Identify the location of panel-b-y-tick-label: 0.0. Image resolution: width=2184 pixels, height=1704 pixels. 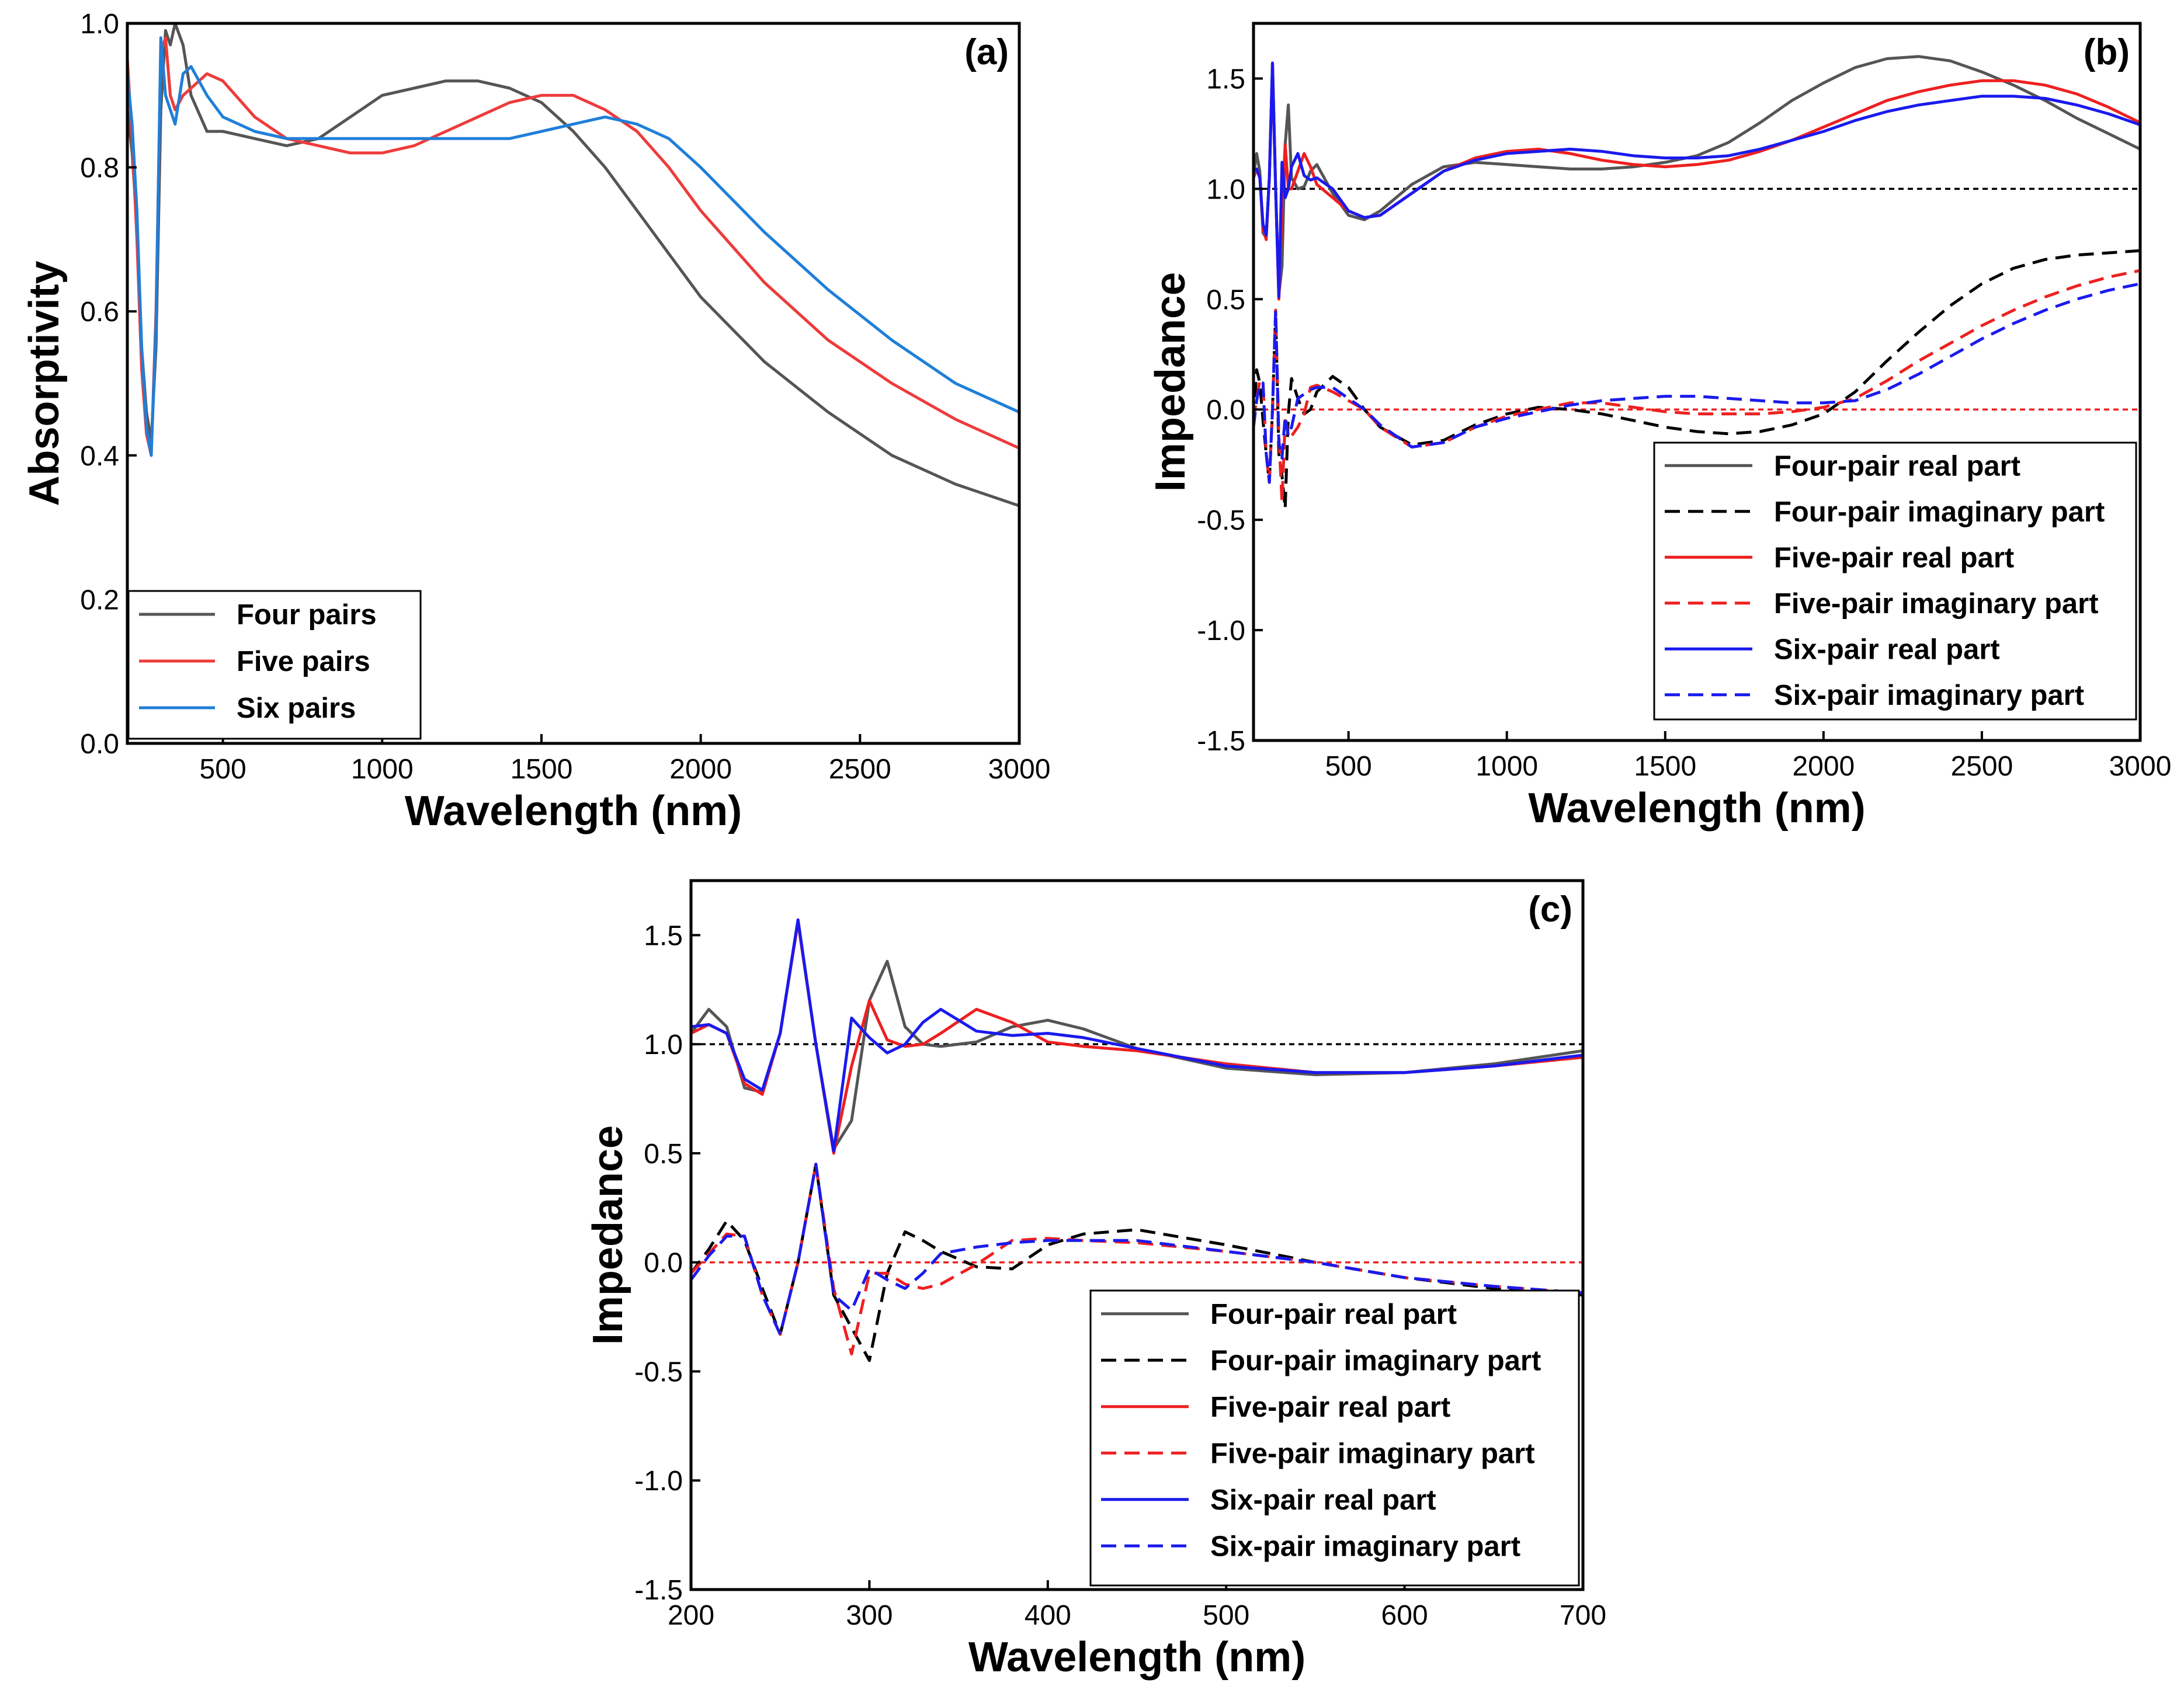
(1225, 410).